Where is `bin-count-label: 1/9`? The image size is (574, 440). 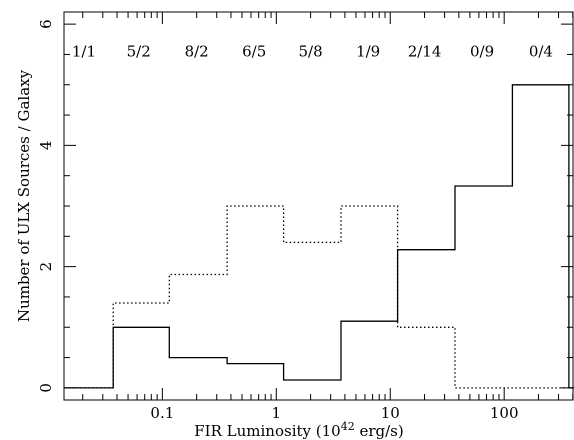
bin-count-label: 1/9 is located at coordinates (368, 51).